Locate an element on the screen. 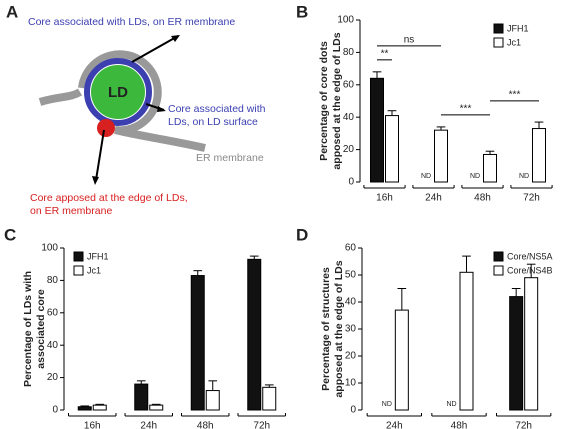 This screenshot has width=564, height=429. label: Core apposed at the edge of LDs, is located at coordinates (109, 198).